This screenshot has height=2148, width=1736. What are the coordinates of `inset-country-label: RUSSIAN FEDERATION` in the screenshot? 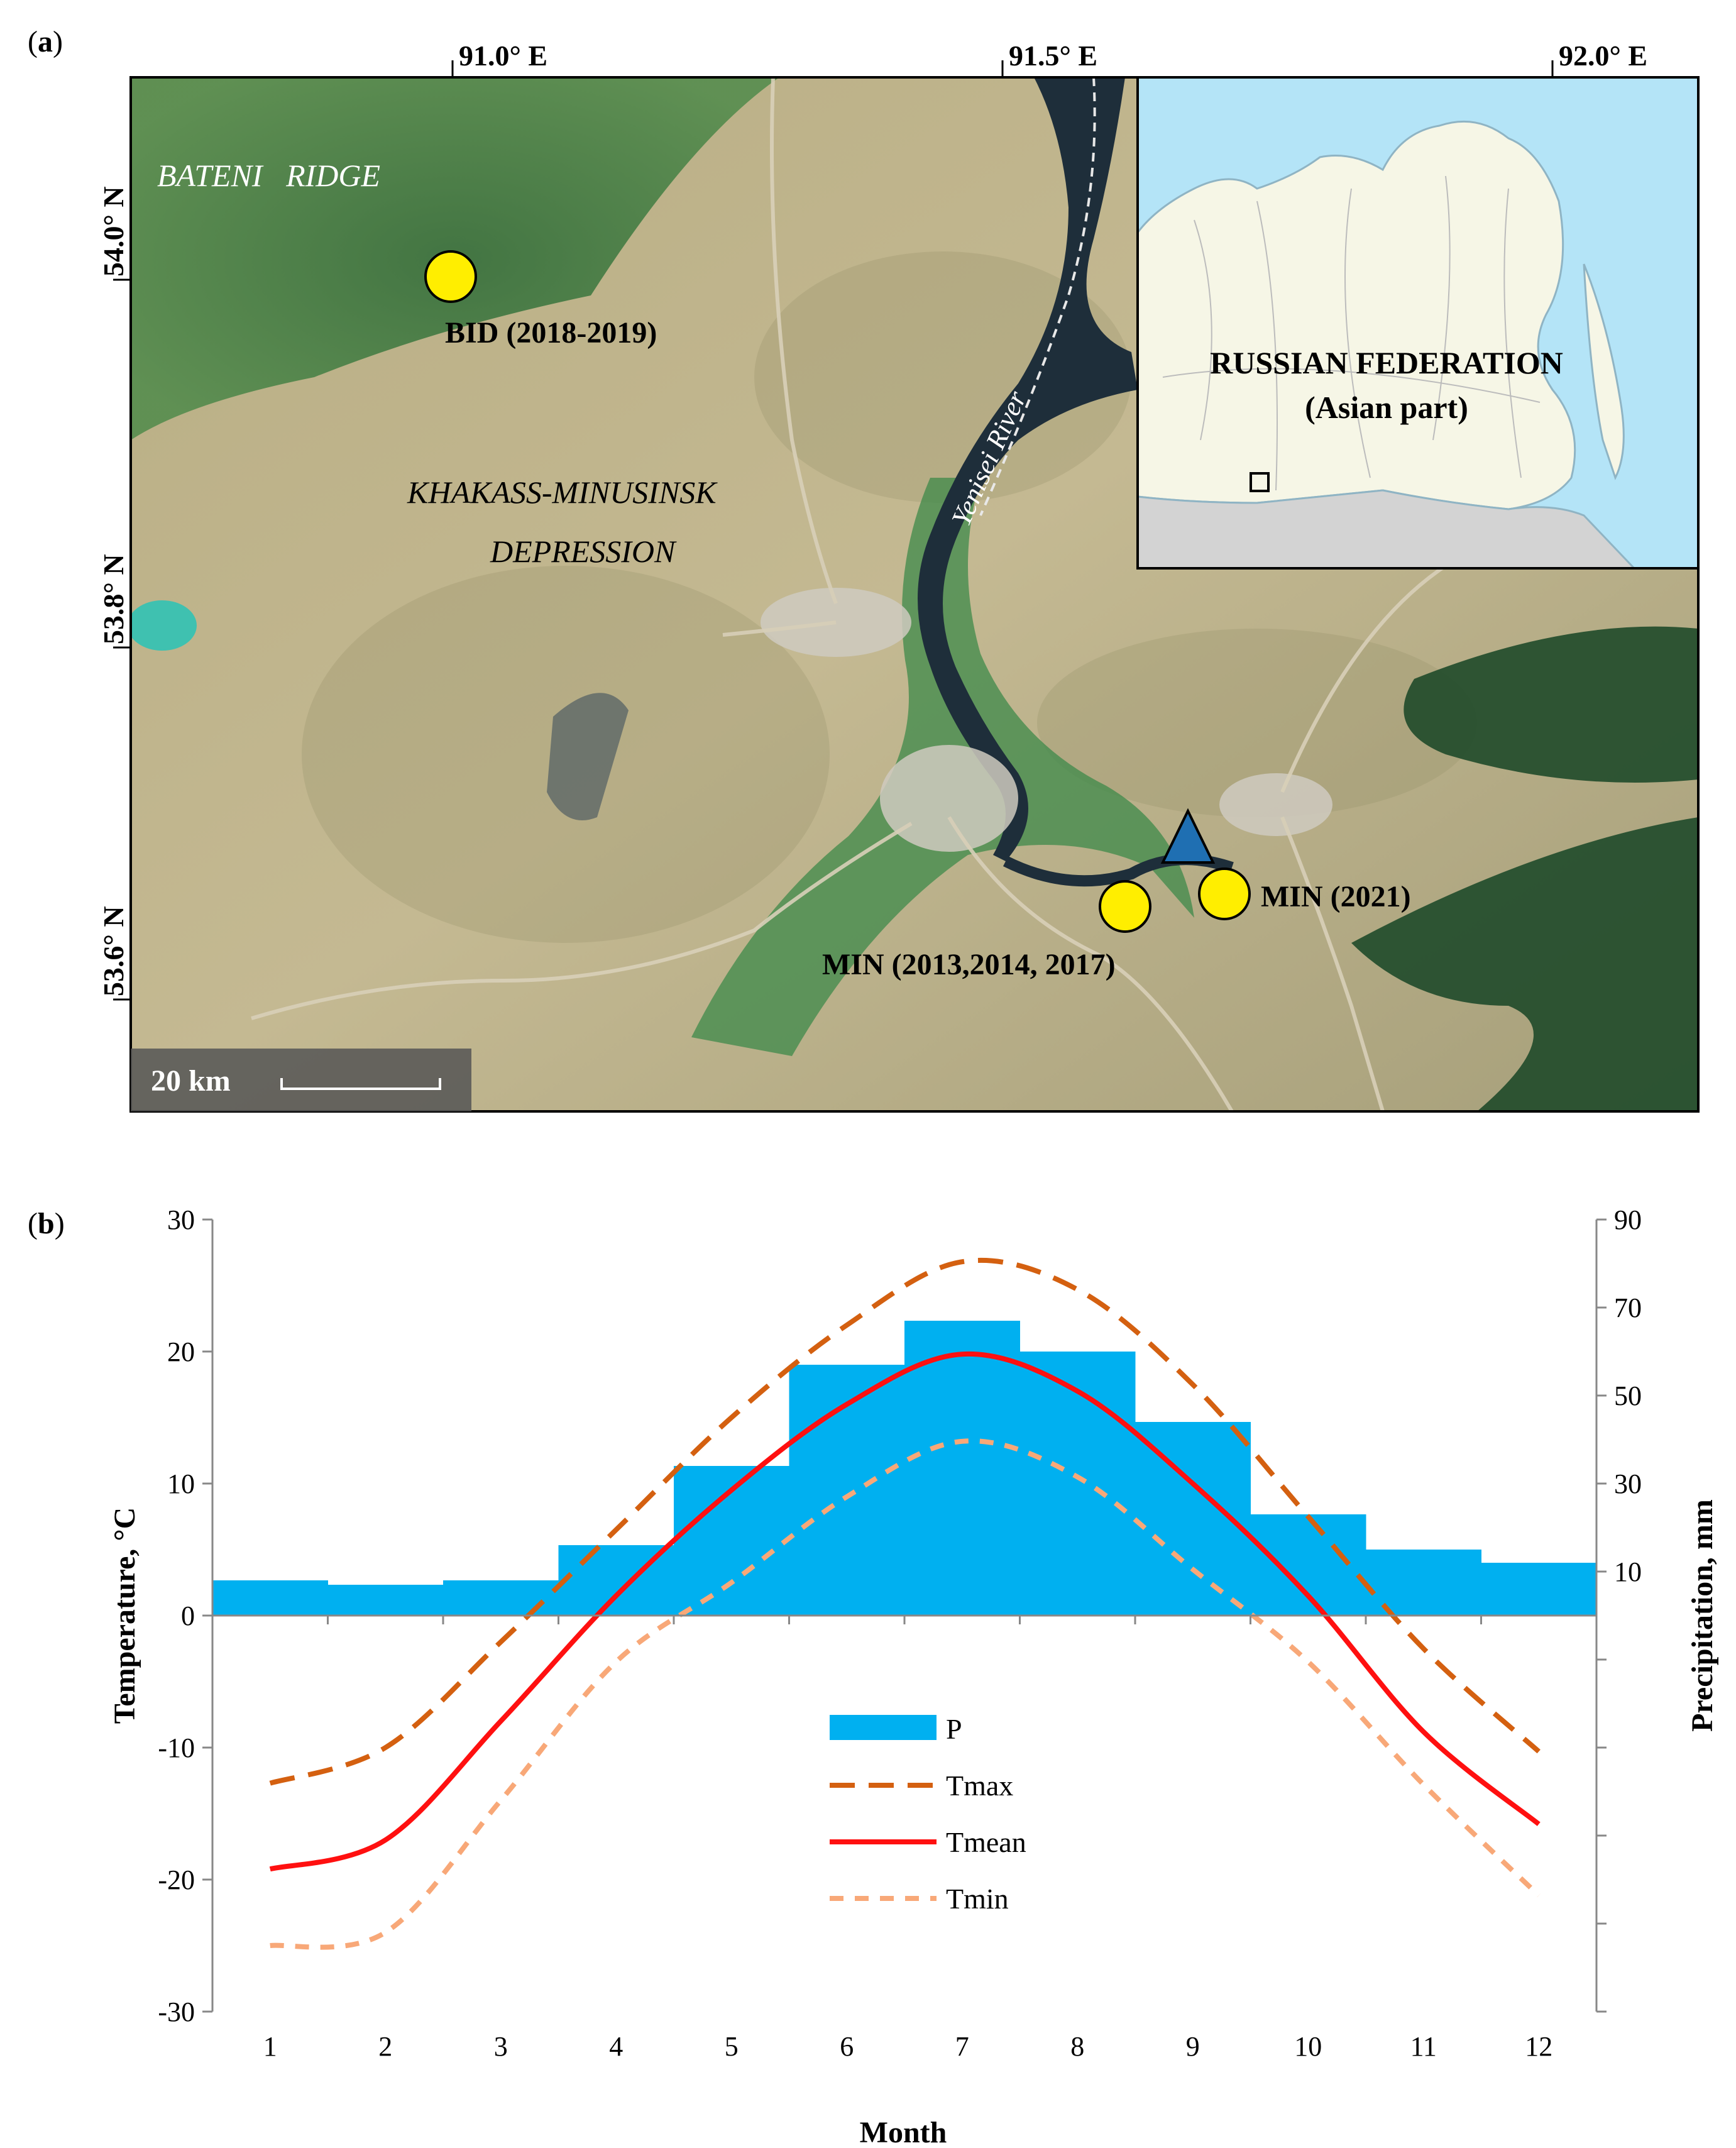 It's located at (1387, 362).